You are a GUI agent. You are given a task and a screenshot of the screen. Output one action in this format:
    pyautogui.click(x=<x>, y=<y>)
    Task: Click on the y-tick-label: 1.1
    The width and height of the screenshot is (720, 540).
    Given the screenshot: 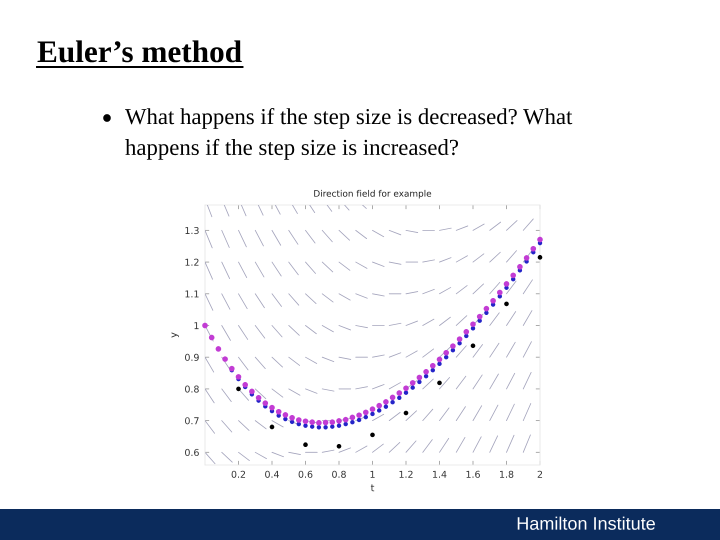 What is the action you would take?
    pyautogui.click(x=192, y=294)
    